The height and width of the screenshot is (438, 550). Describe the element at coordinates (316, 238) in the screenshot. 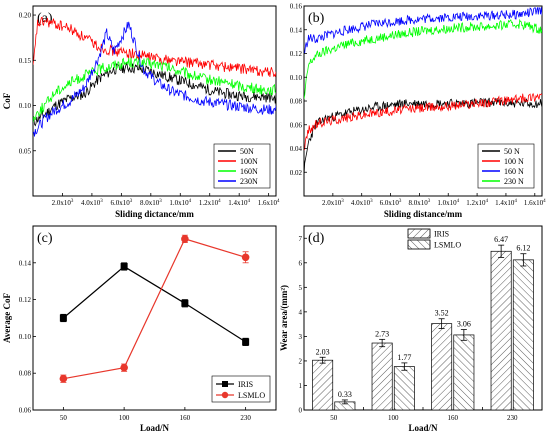

I see `panel-d-label: (d)` at that location.